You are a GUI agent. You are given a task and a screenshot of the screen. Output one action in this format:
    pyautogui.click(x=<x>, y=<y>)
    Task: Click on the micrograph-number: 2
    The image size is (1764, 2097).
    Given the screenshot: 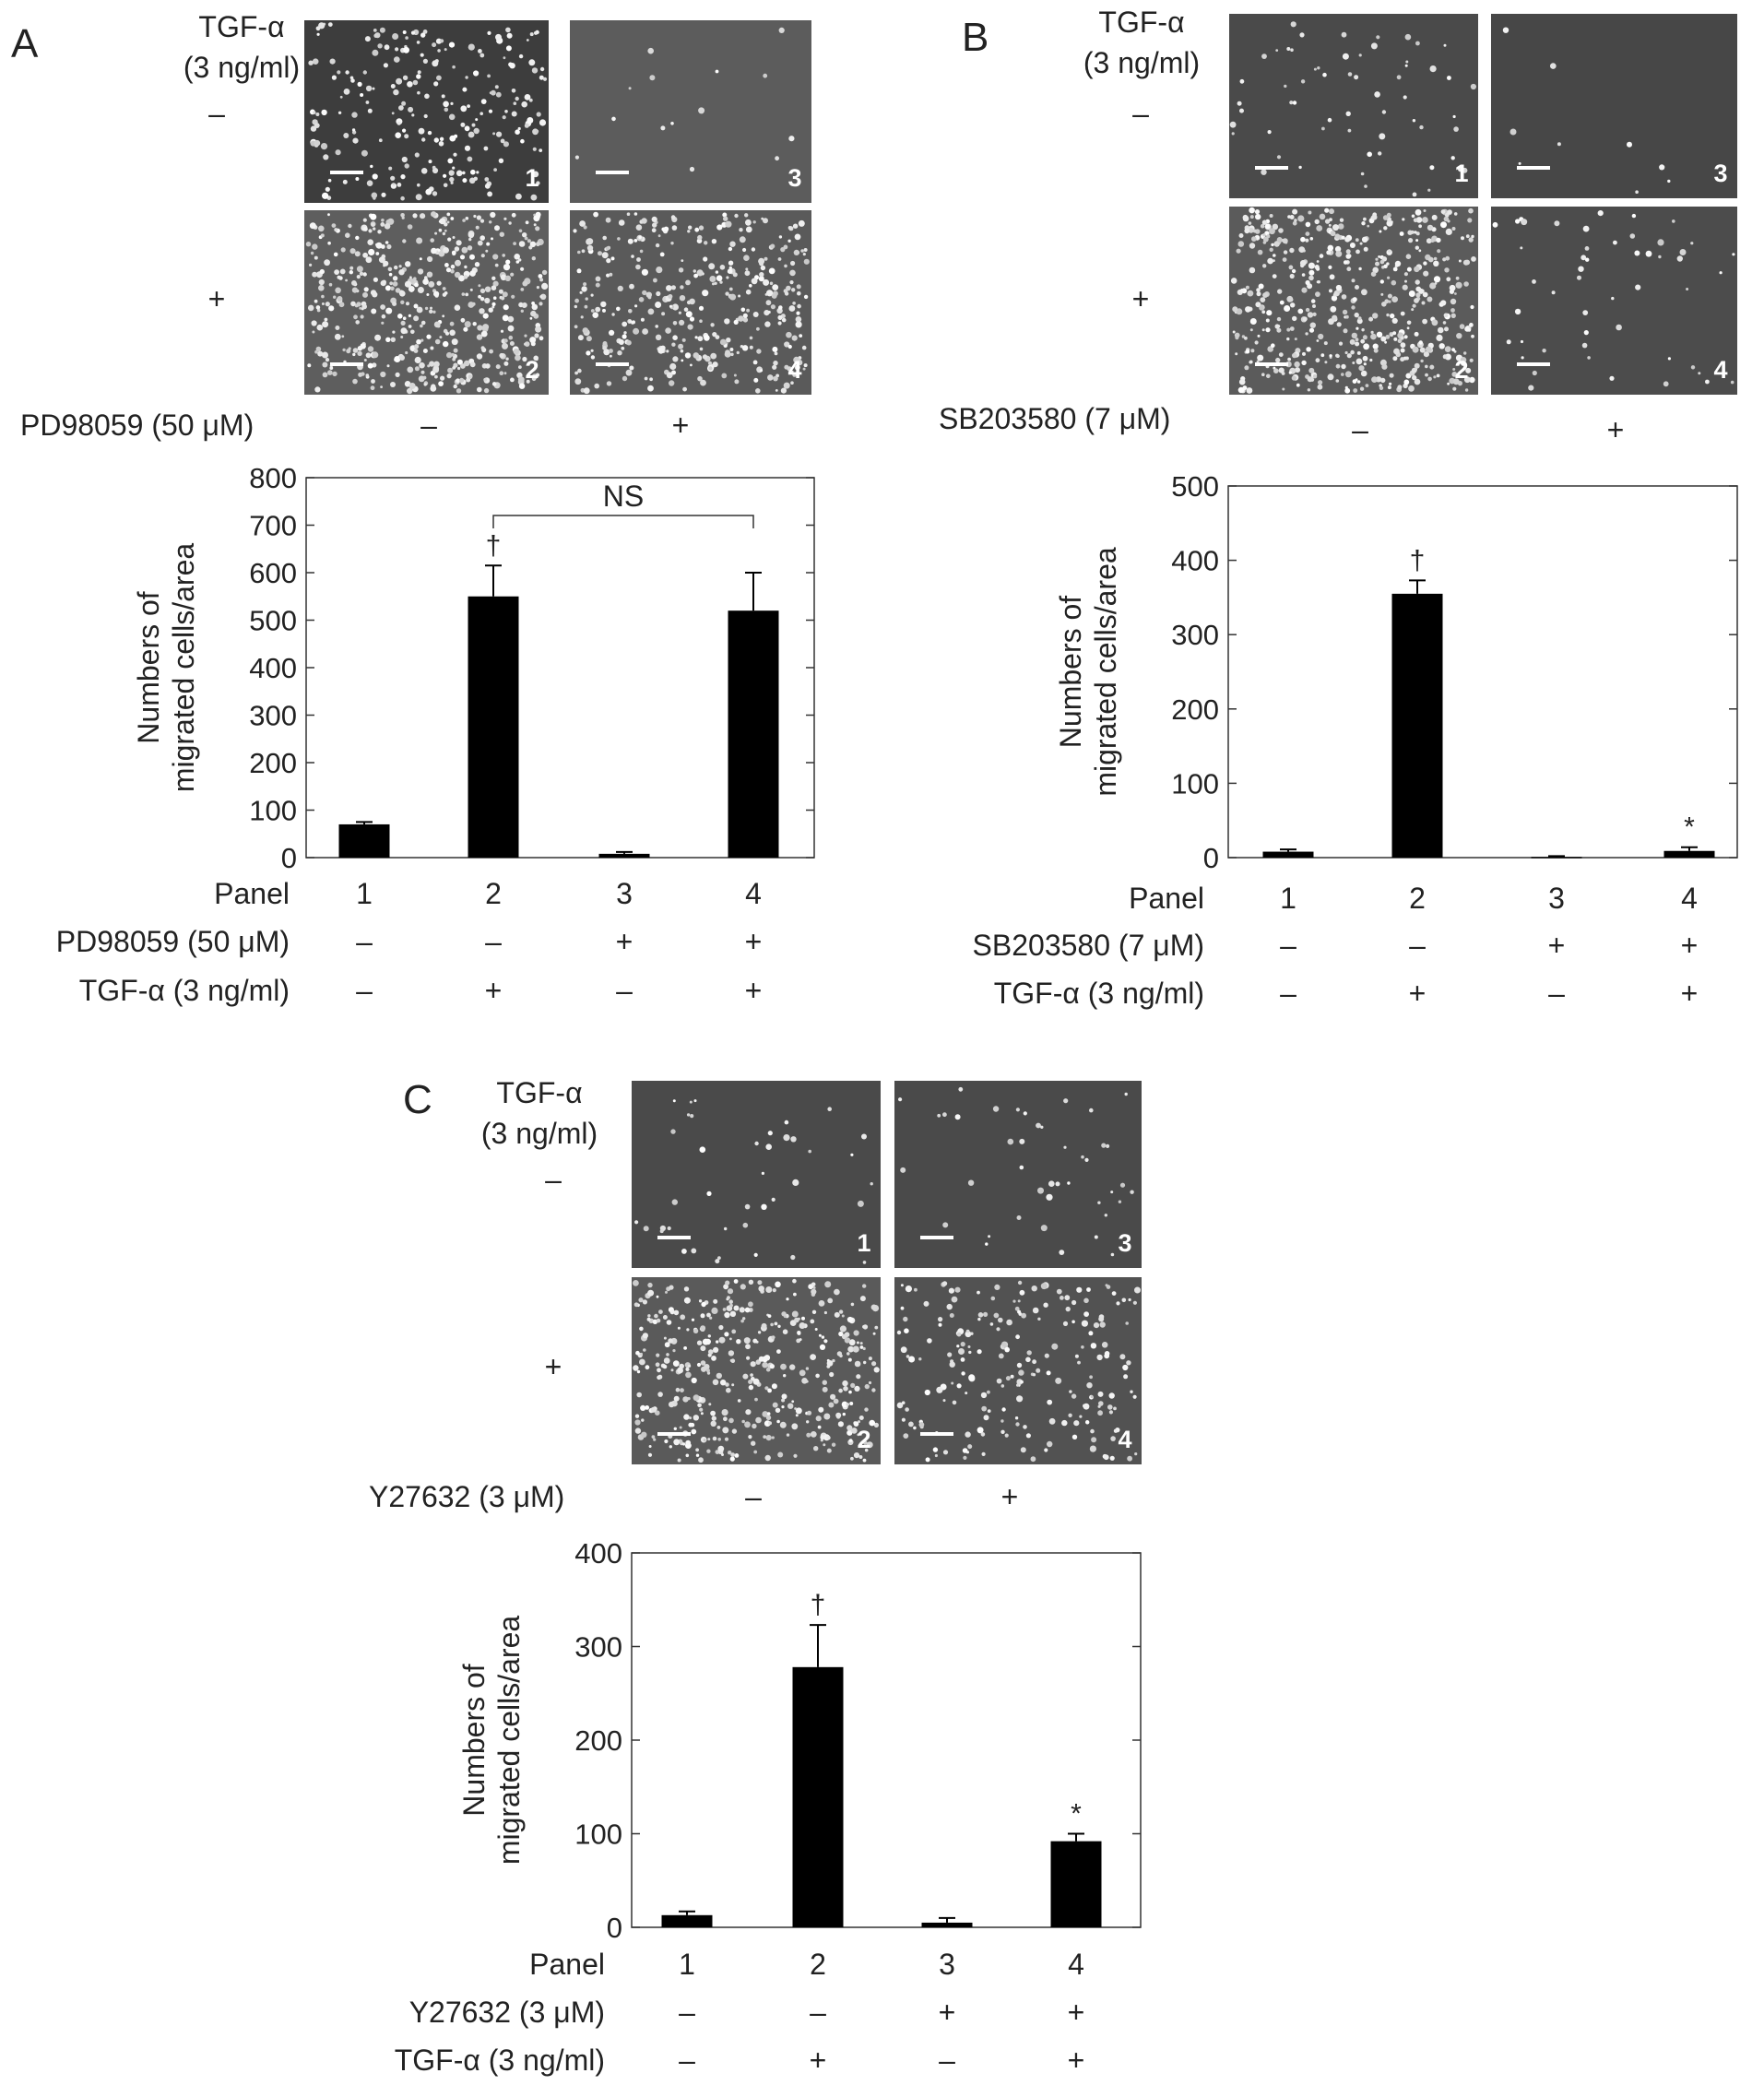 What is the action you would take?
    pyautogui.click(x=1461, y=370)
    